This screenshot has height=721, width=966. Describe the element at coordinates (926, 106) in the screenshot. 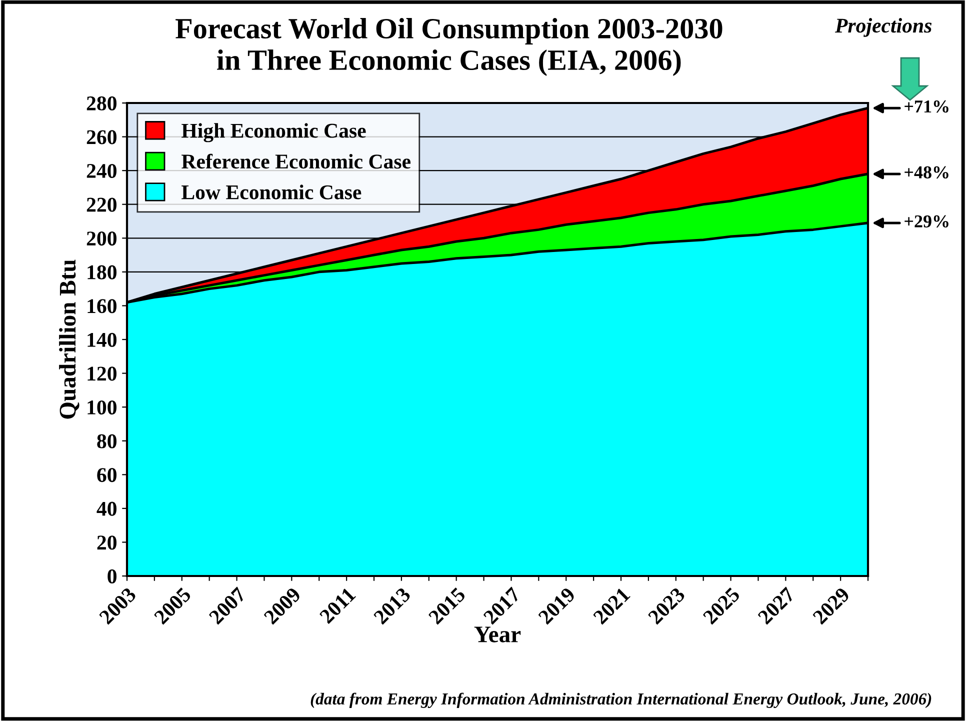

I see `text: +71%` at that location.